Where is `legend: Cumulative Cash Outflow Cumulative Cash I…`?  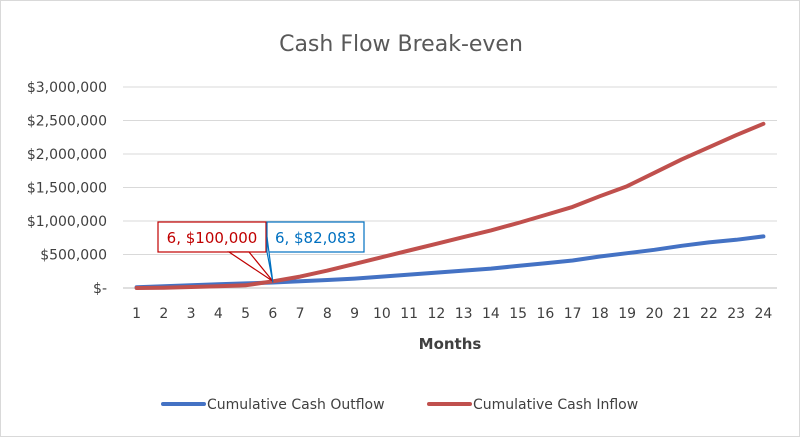 legend: Cumulative Cash Outflow Cumulative Cash I… is located at coordinates (399, 405).